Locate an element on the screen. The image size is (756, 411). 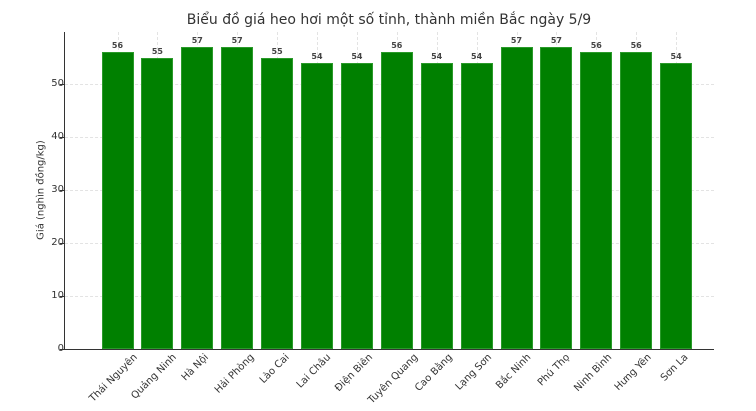
y-axis-line is located at coordinates (64, 191).